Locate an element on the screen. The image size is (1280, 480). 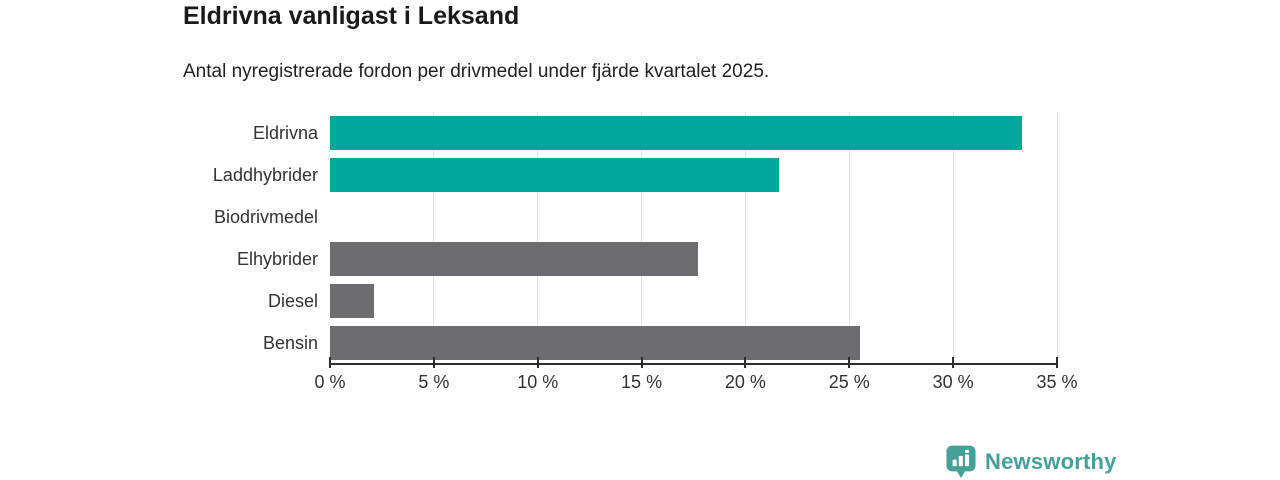
category-label-bensin: Bensin is located at coordinates (290, 343).